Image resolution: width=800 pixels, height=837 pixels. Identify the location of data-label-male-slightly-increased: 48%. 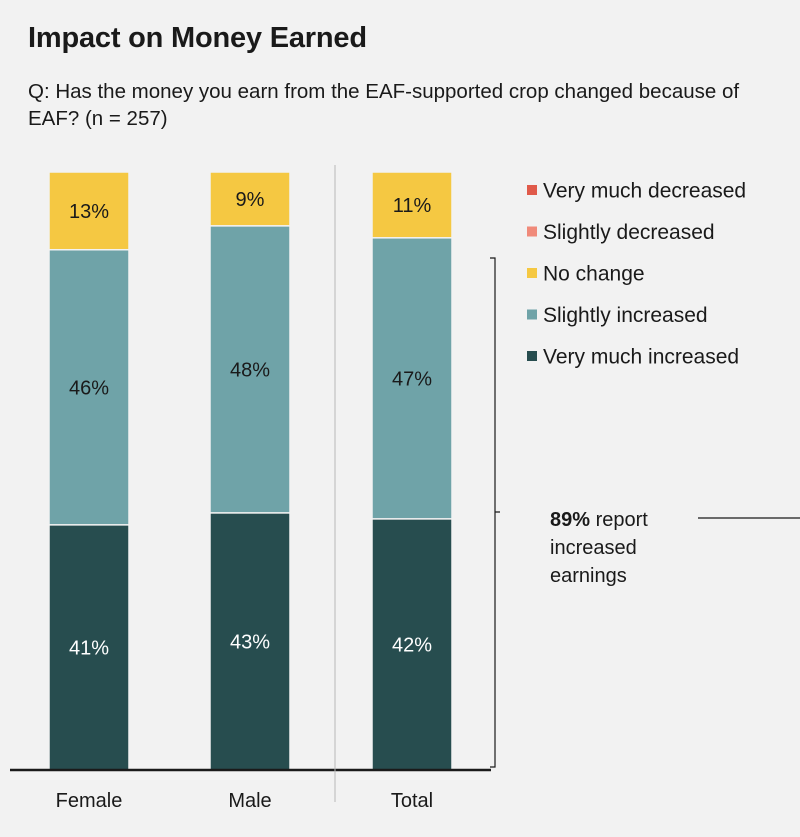
(250, 370).